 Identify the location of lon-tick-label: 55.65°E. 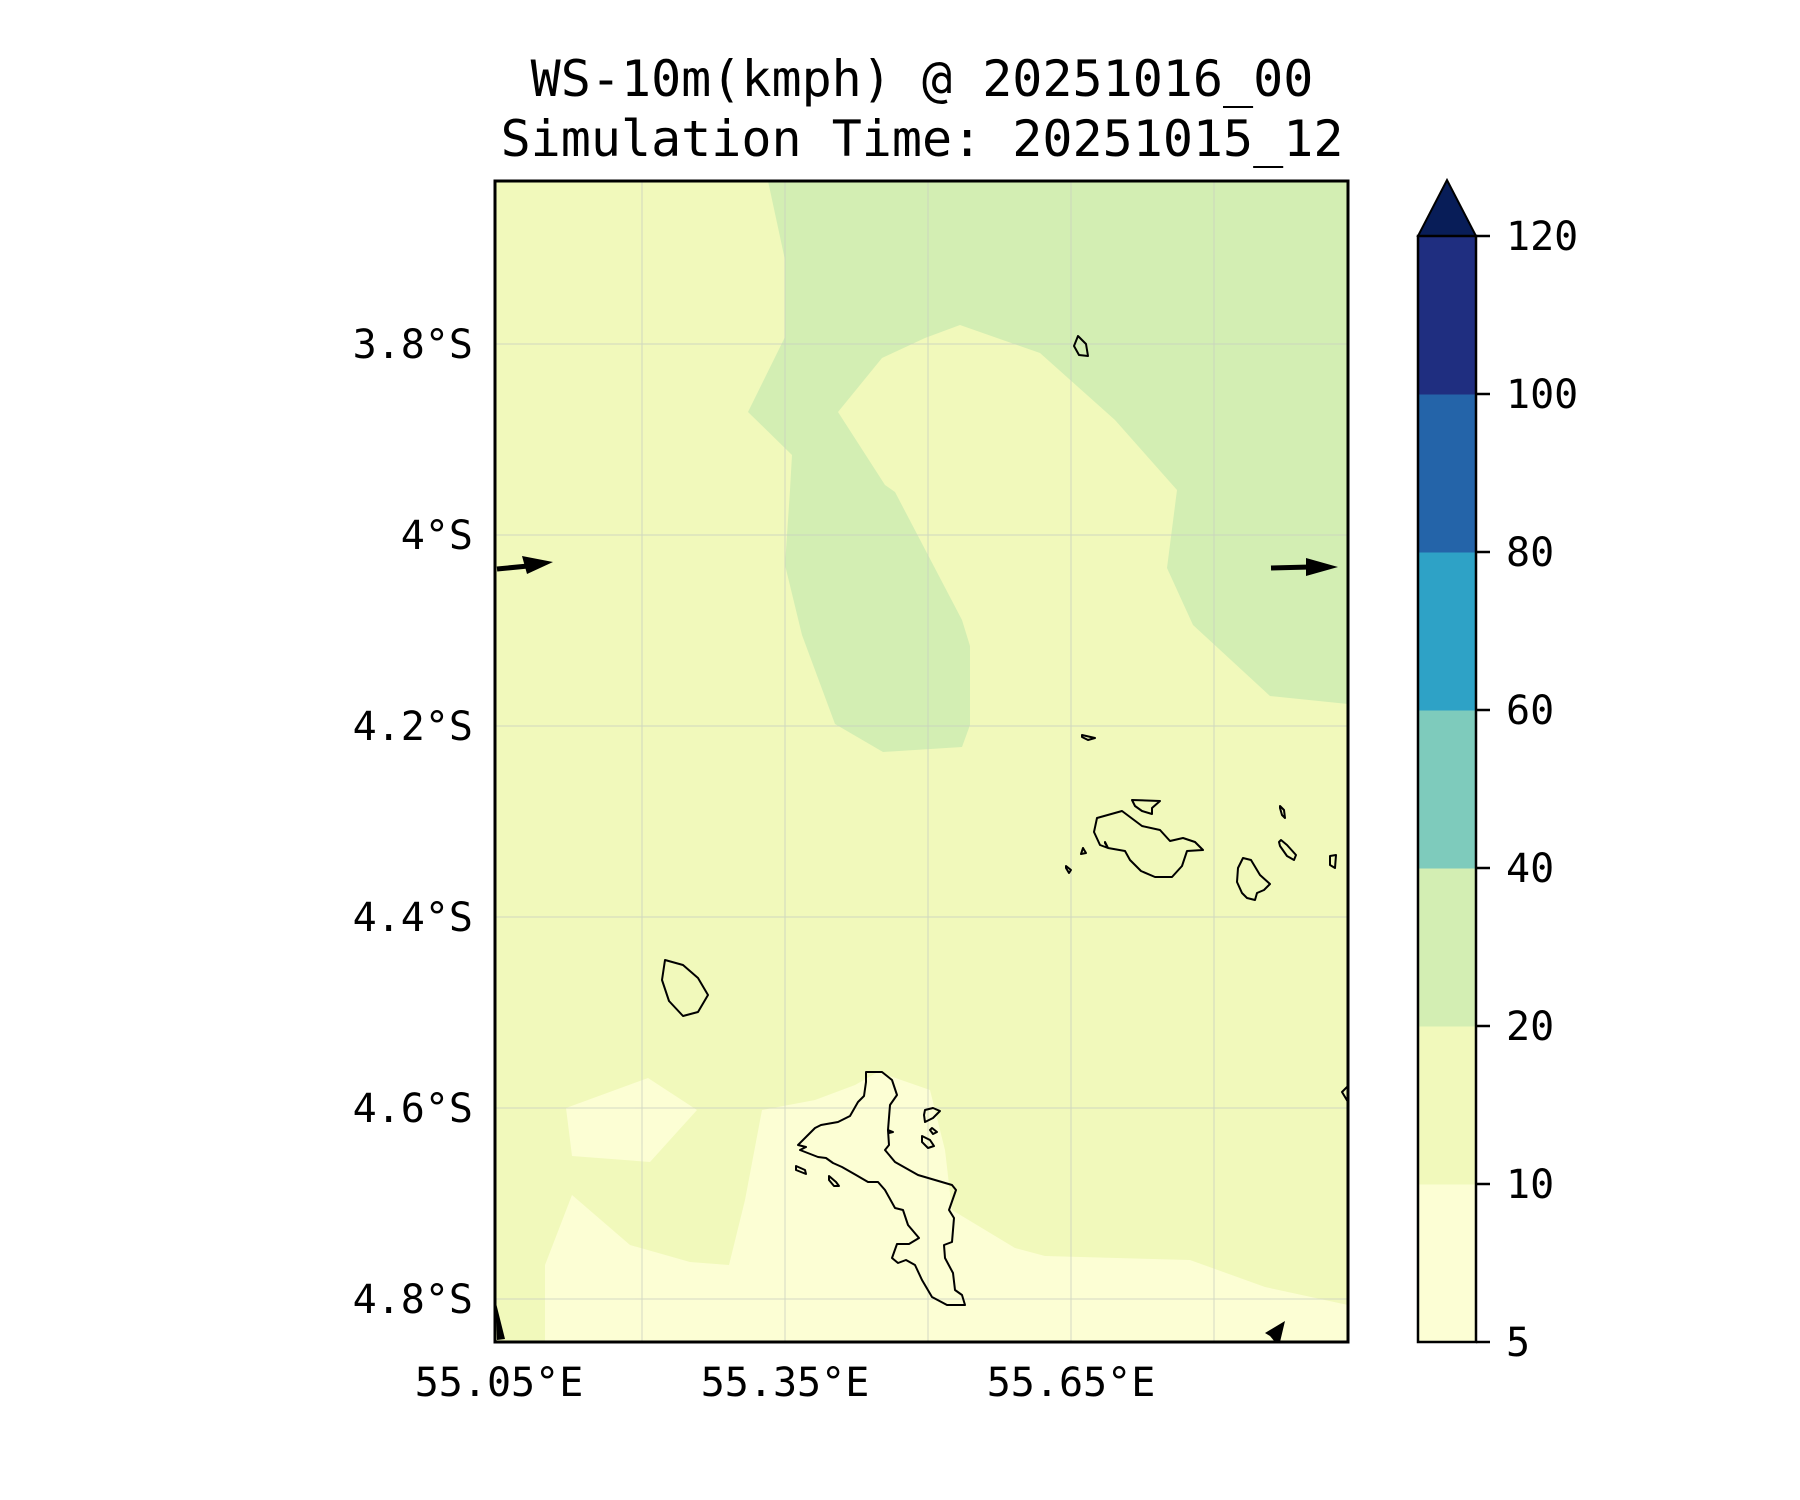
(1071, 1383).